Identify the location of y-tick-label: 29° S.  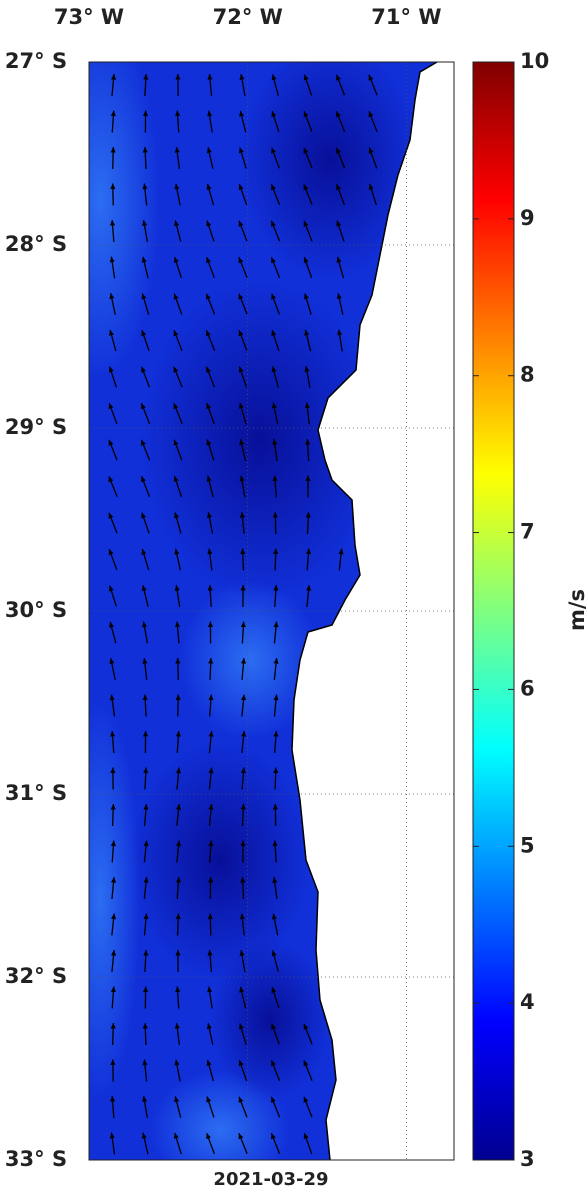
(36, 427).